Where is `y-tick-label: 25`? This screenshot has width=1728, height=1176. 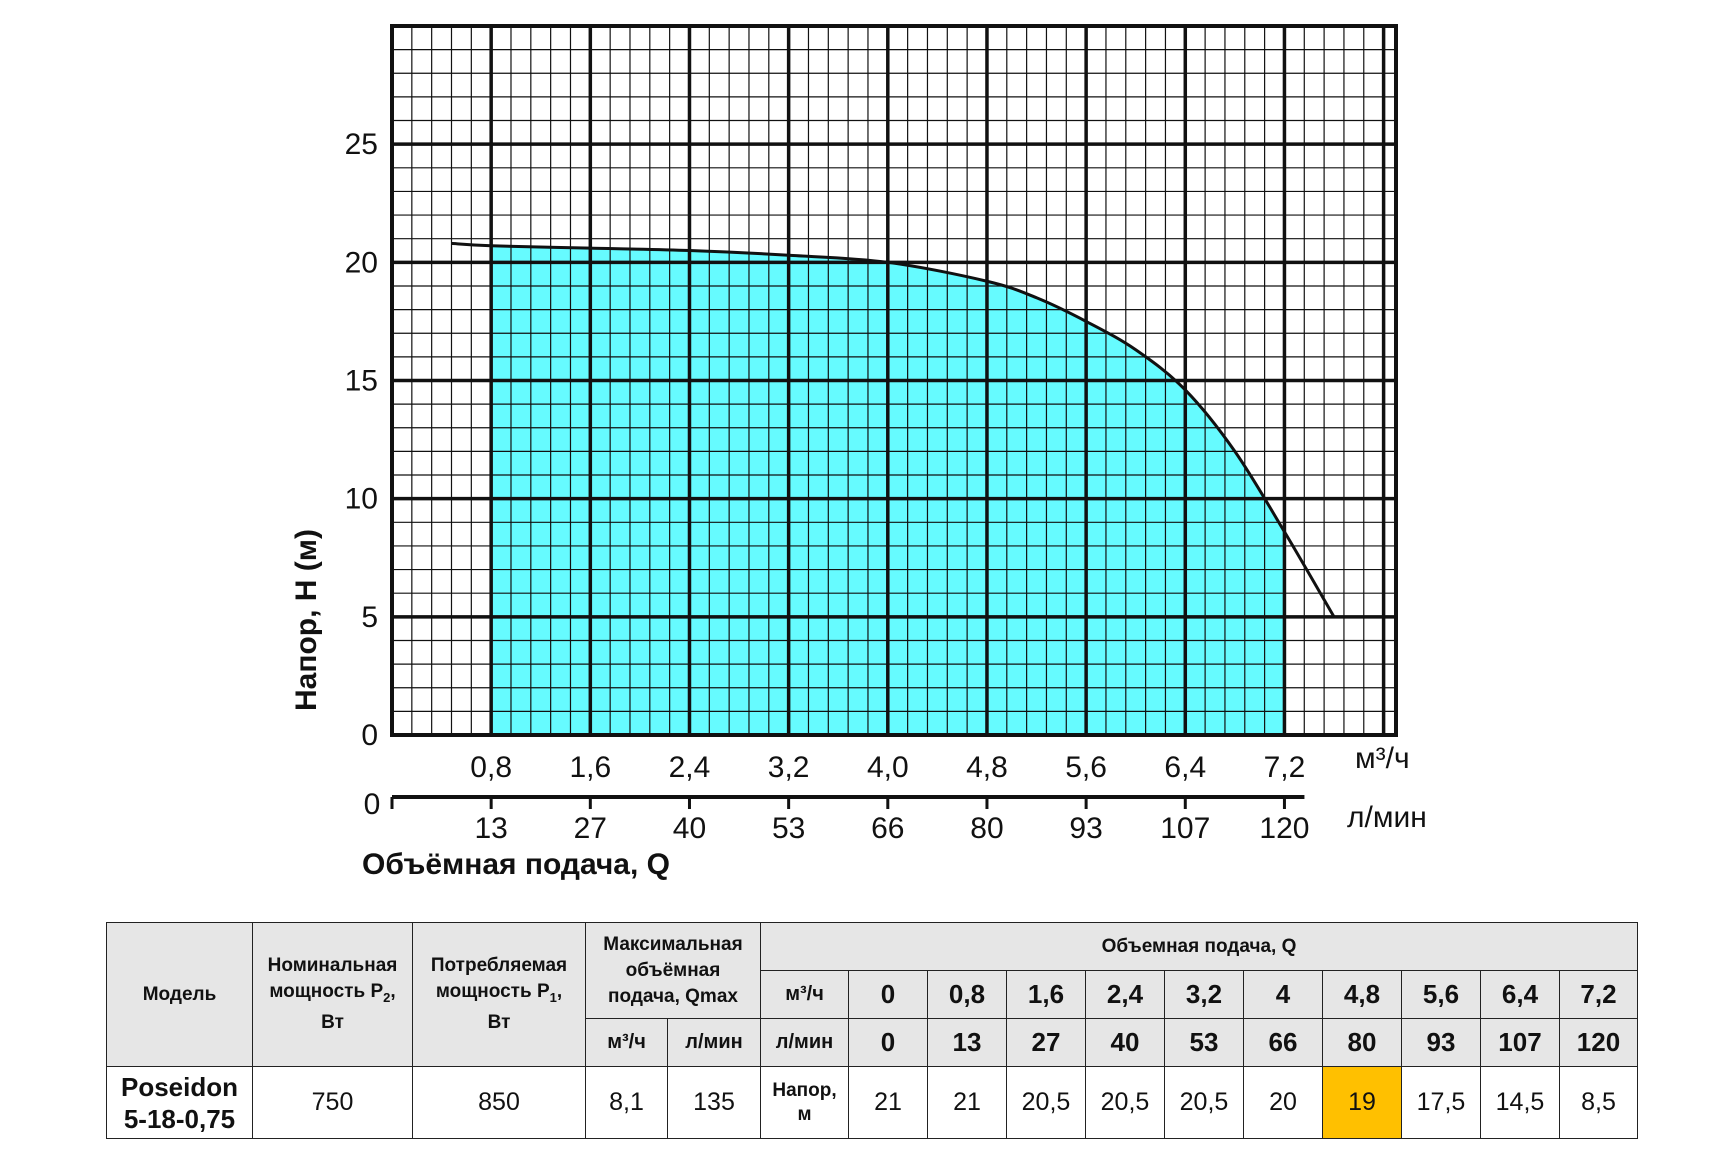
y-tick-label: 25 is located at coordinates (361, 144).